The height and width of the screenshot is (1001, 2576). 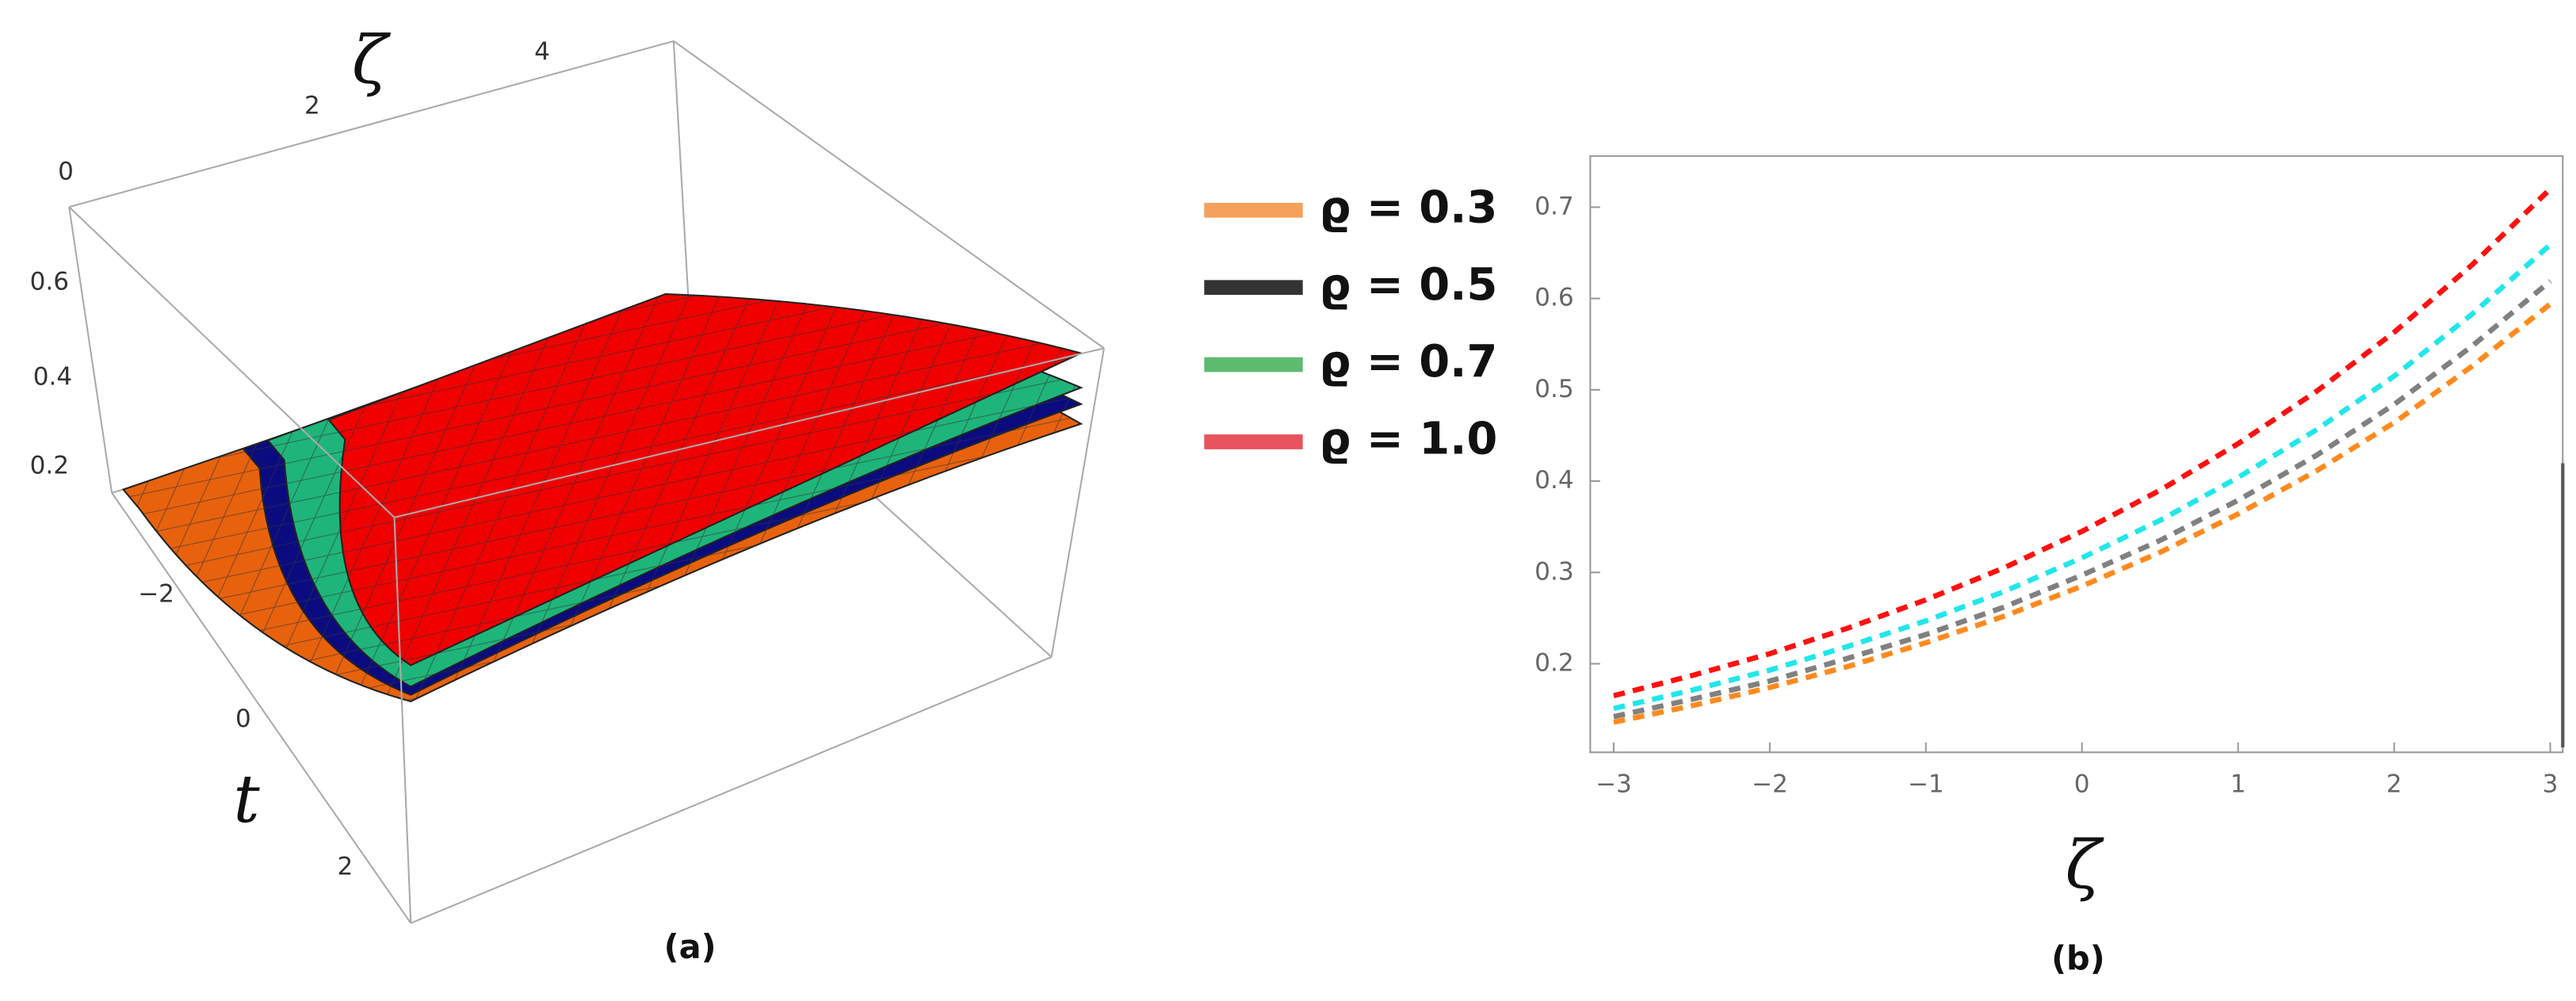 I want to click on y-tick-label: 0.5, so click(x=1554, y=389).